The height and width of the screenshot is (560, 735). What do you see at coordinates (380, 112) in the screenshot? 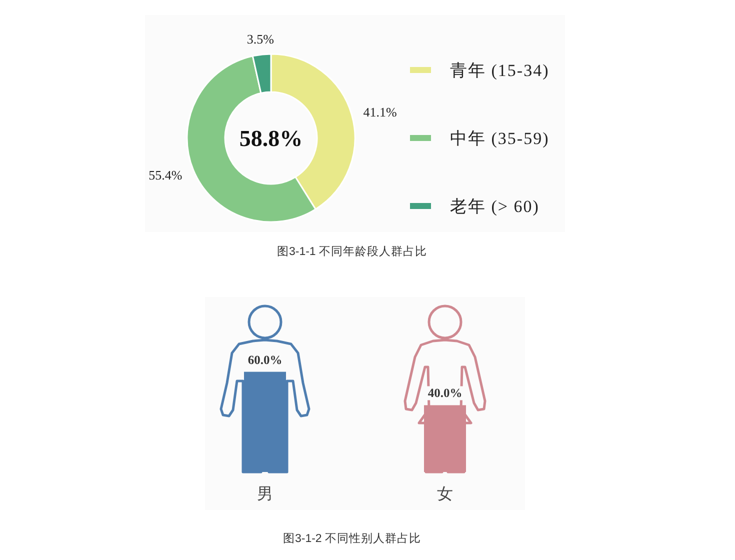
I see `data-label: 41.1%` at bounding box center [380, 112].